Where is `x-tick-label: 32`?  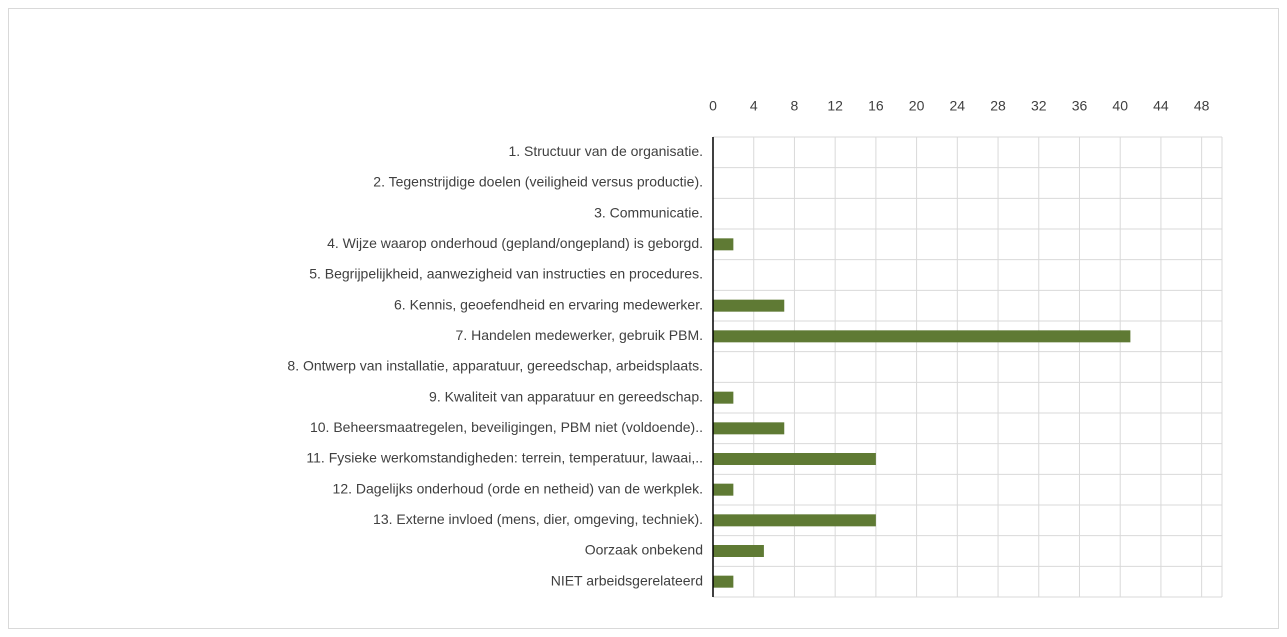 x-tick-label: 32 is located at coordinates (1039, 106).